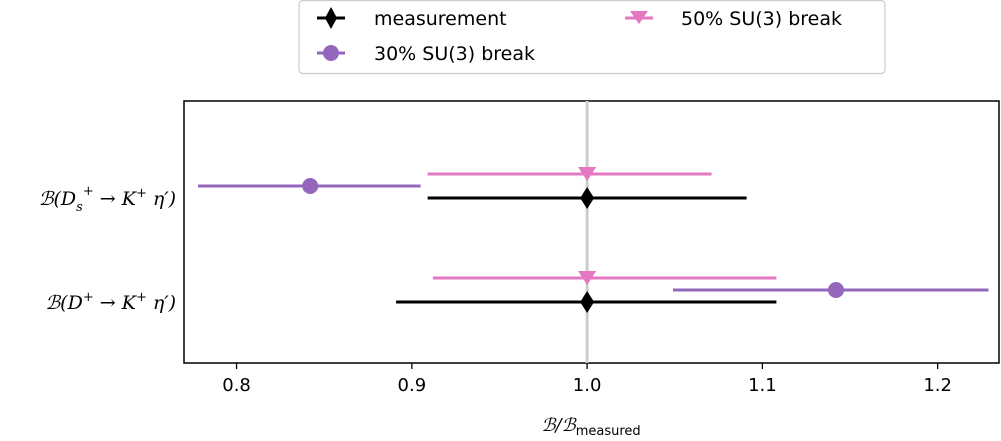 The width and height of the screenshot is (1001, 441). What do you see at coordinates (762, 385) in the screenshot?
I see `x-tick-label: 1.1` at bounding box center [762, 385].